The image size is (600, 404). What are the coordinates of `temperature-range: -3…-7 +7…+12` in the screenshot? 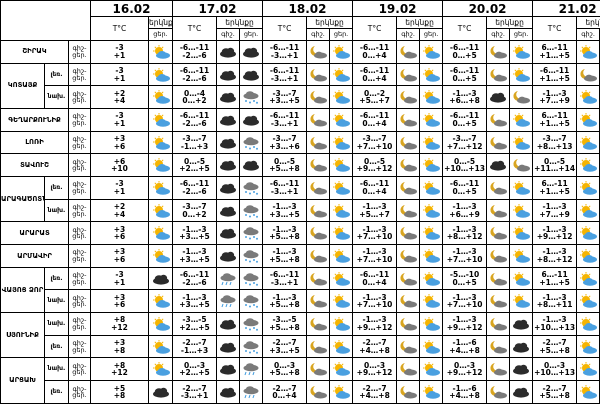 It's located at (465, 142).